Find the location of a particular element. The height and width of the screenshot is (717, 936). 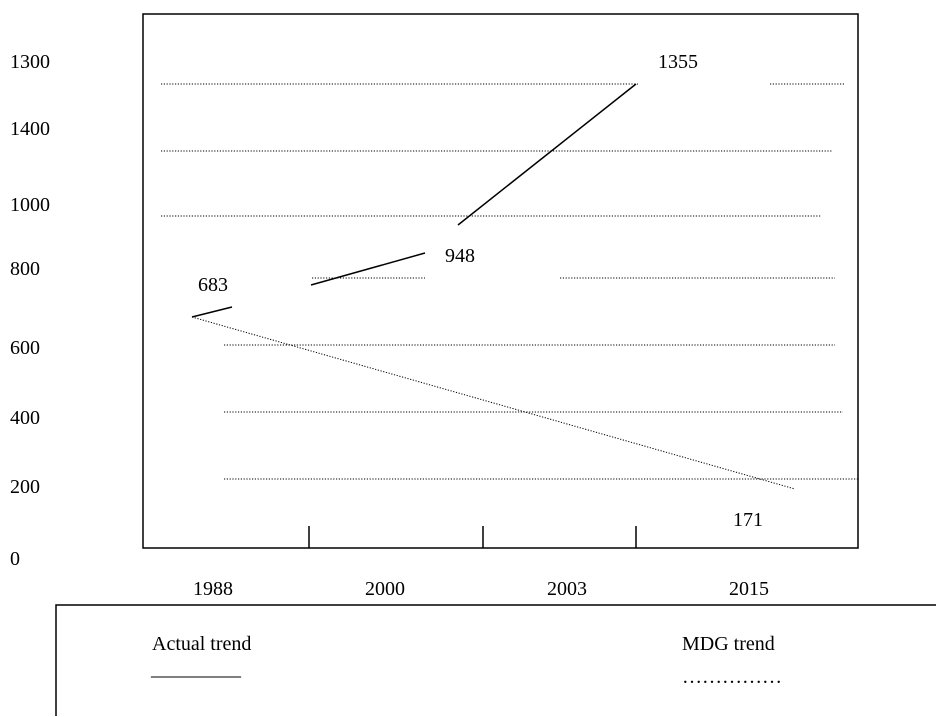

x-tick-label-2003: 2003 is located at coordinates (567, 589).